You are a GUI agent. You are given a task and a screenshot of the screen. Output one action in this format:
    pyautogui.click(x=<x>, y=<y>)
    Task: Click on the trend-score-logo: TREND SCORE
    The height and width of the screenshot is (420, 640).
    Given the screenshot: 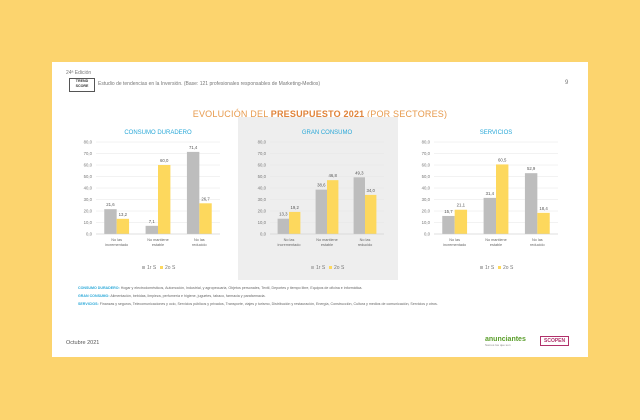 What is the action you would take?
    pyautogui.click(x=82, y=85)
    